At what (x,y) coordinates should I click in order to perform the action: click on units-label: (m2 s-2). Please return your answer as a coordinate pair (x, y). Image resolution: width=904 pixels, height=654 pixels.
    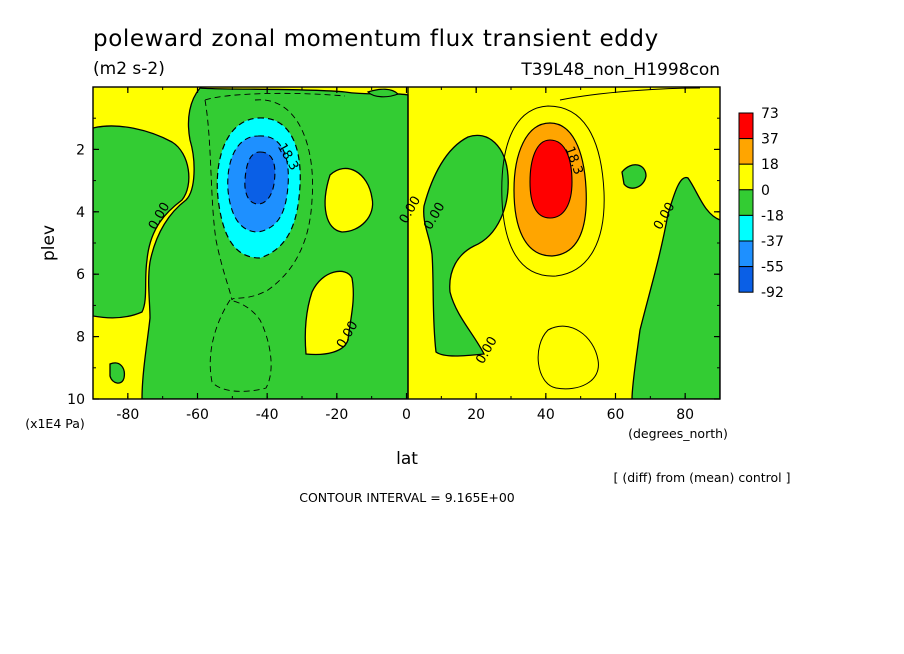
    Looking at the image, I should click on (129, 69).